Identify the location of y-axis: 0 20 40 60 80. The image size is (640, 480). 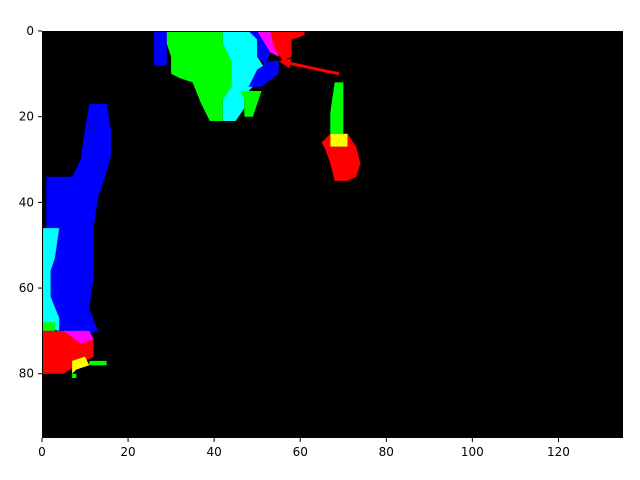
(30, 202).